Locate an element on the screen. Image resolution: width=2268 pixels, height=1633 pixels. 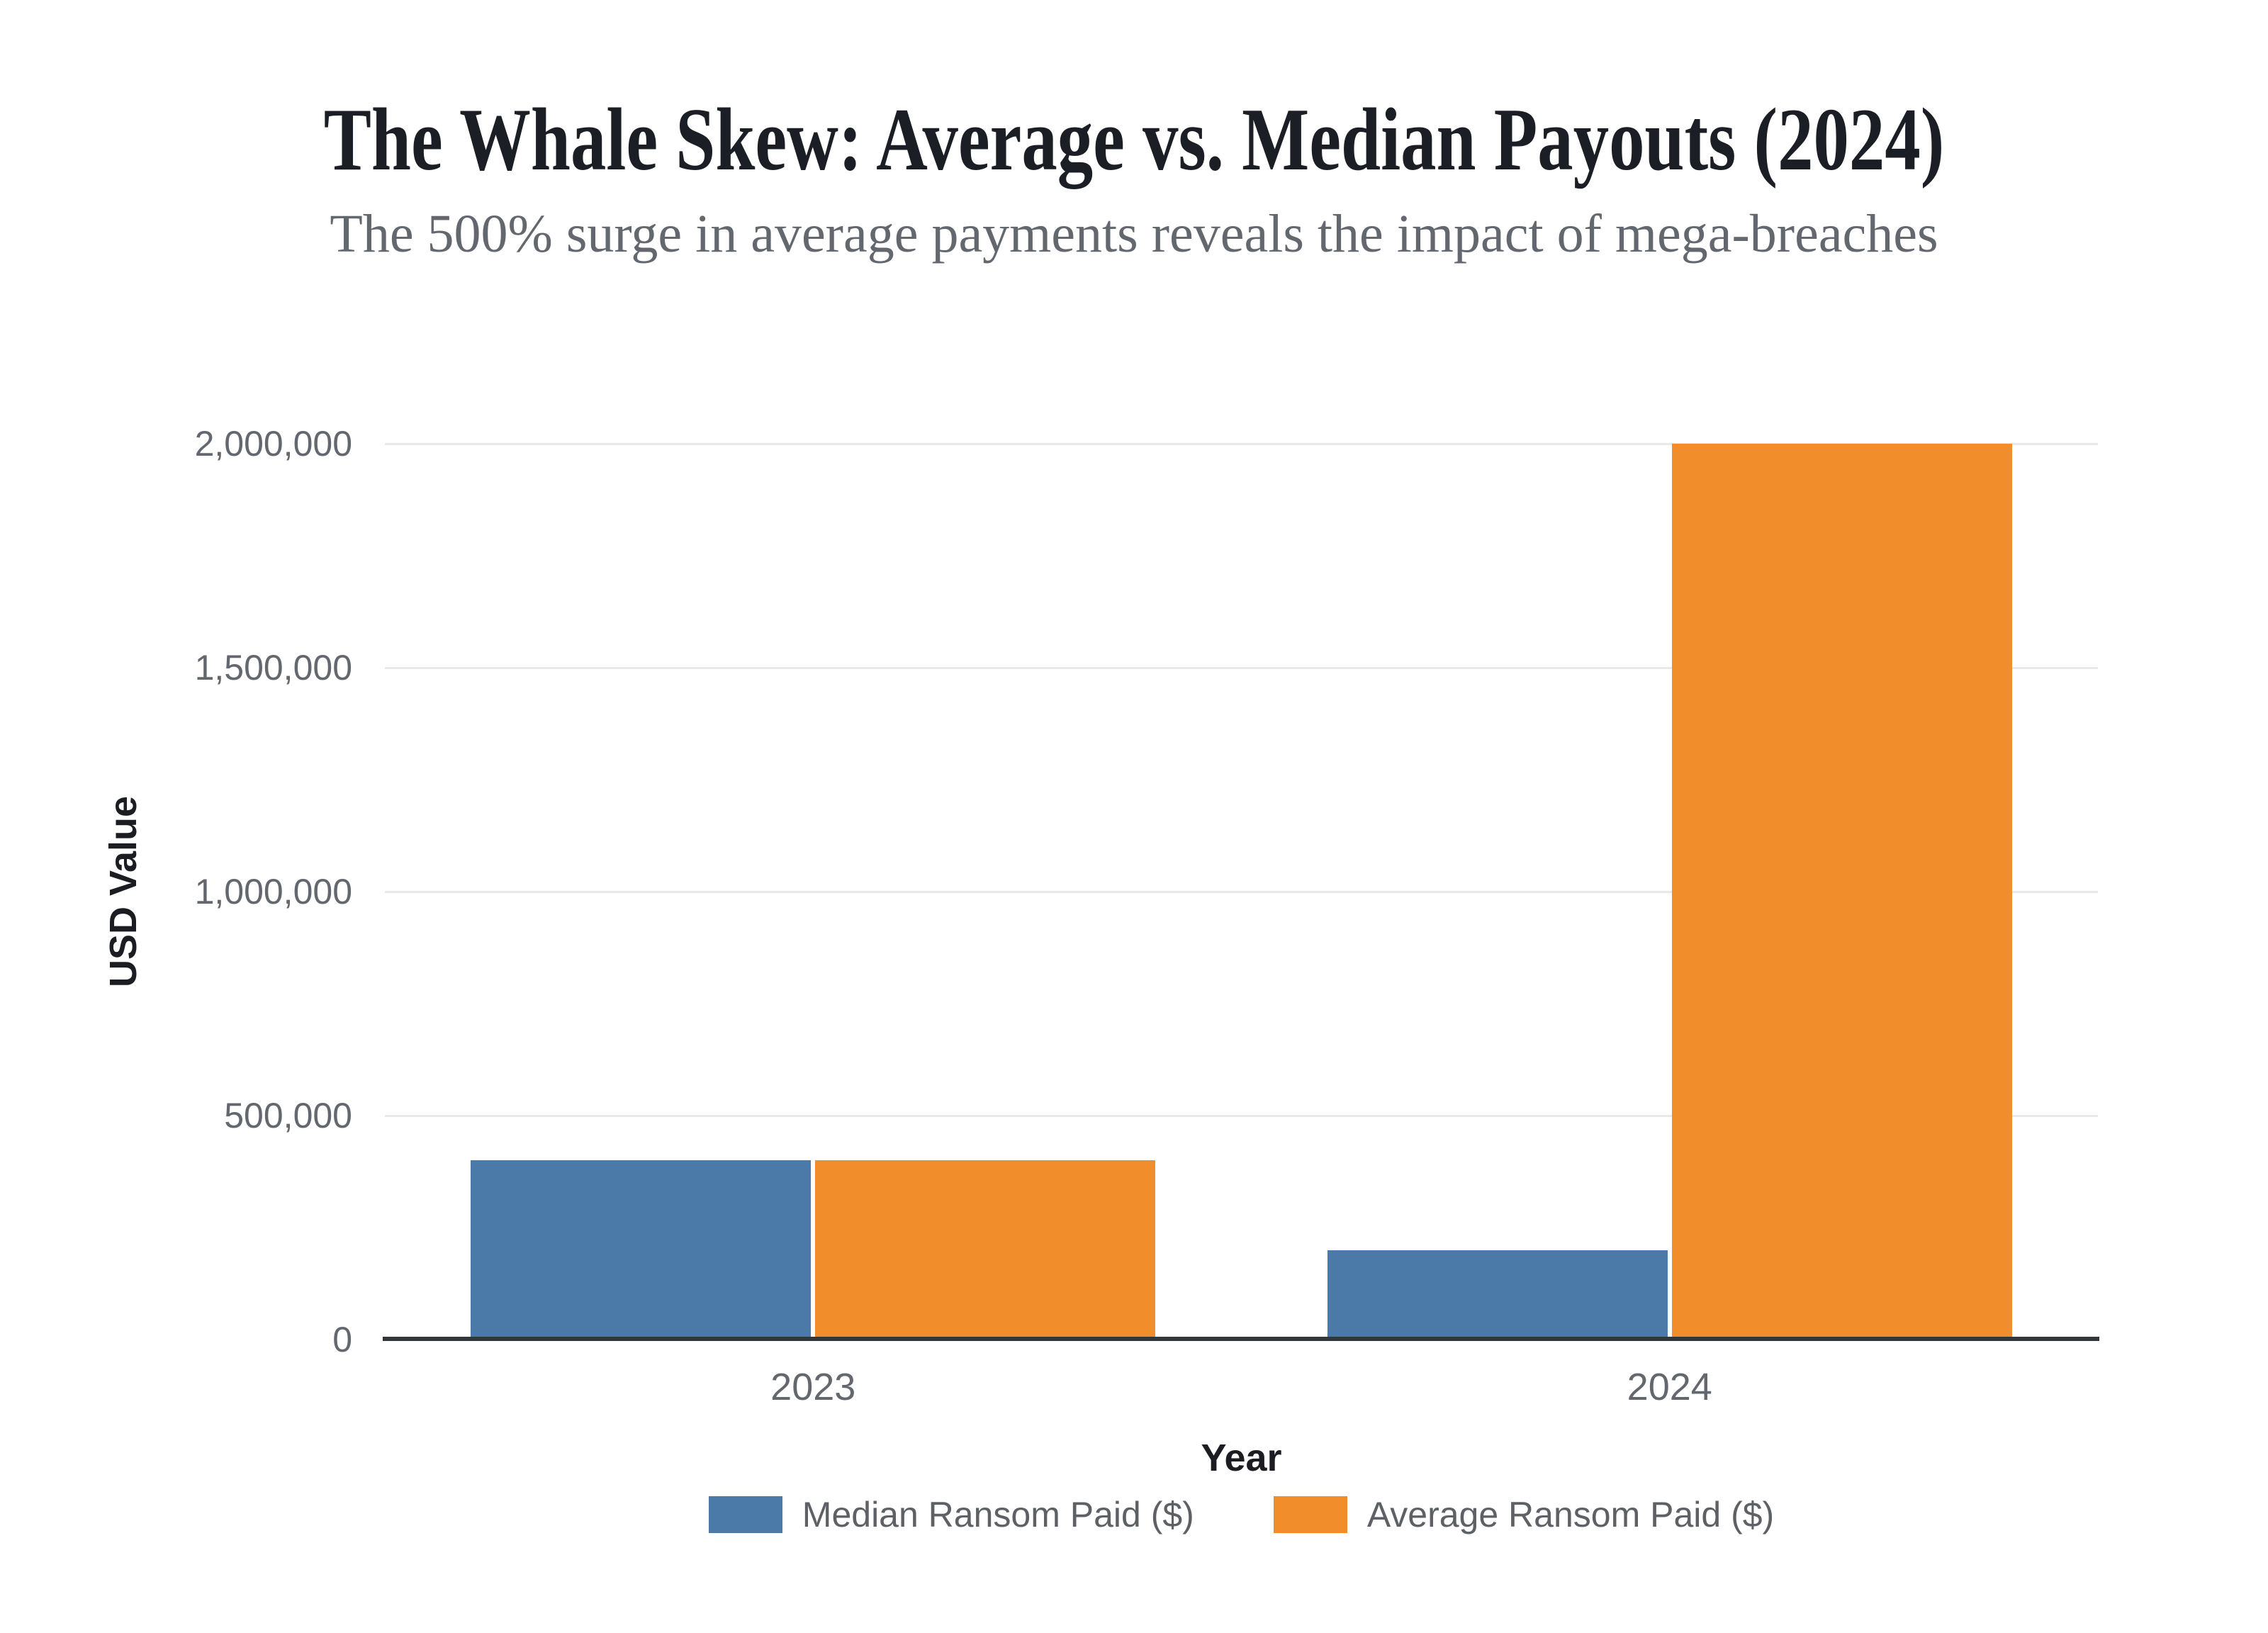
x-tick-label-2023: 2023 is located at coordinates (813, 1387).